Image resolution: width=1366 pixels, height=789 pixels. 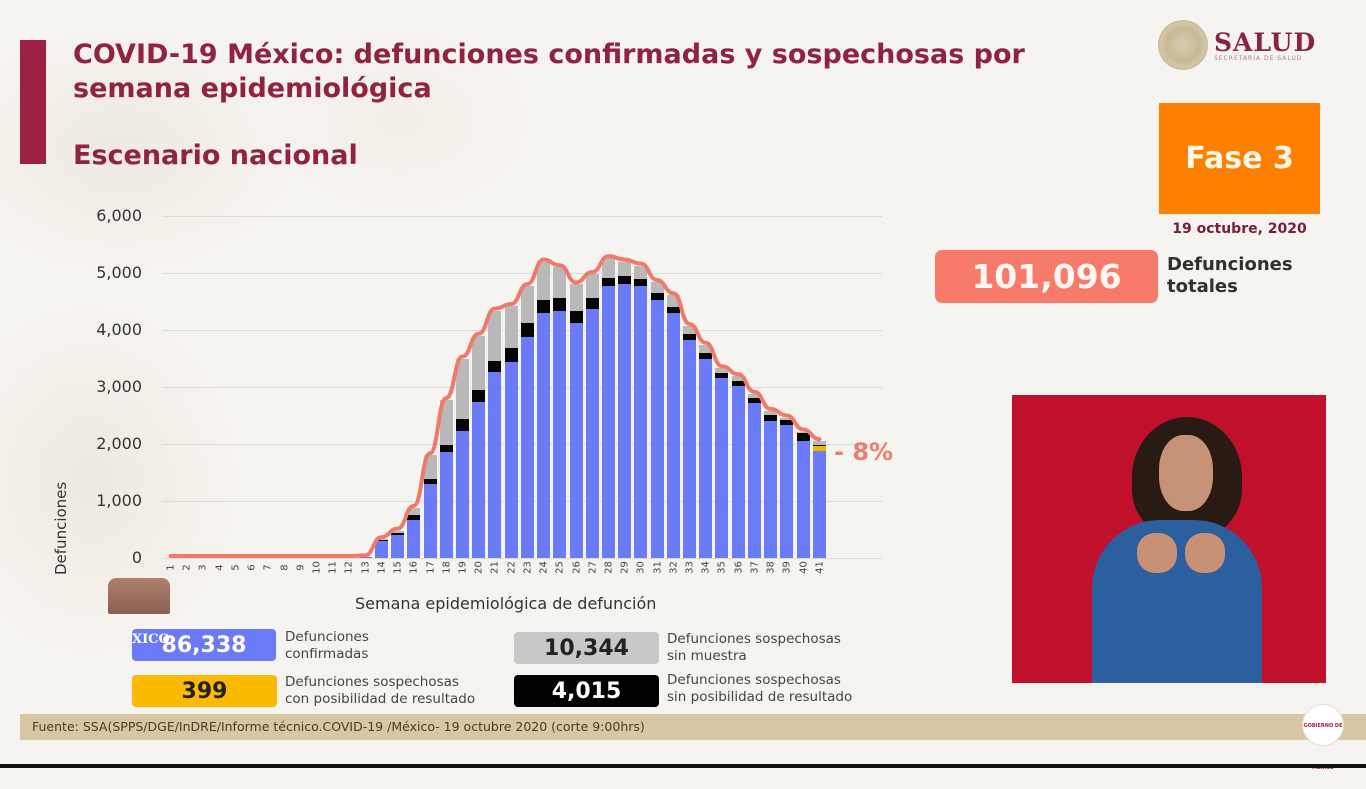 What do you see at coordinates (771, 568) in the screenshot?
I see `x-tick-label: 38` at bounding box center [771, 568].